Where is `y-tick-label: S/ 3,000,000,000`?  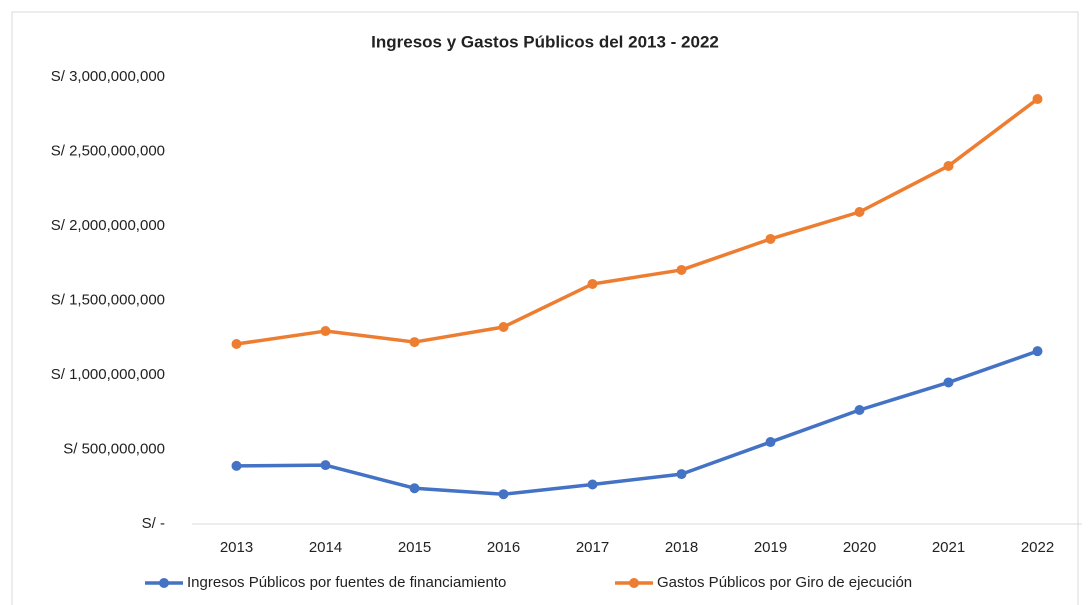 y-tick-label: S/ 3,000,000,000 is located at coordinates (108, 76).